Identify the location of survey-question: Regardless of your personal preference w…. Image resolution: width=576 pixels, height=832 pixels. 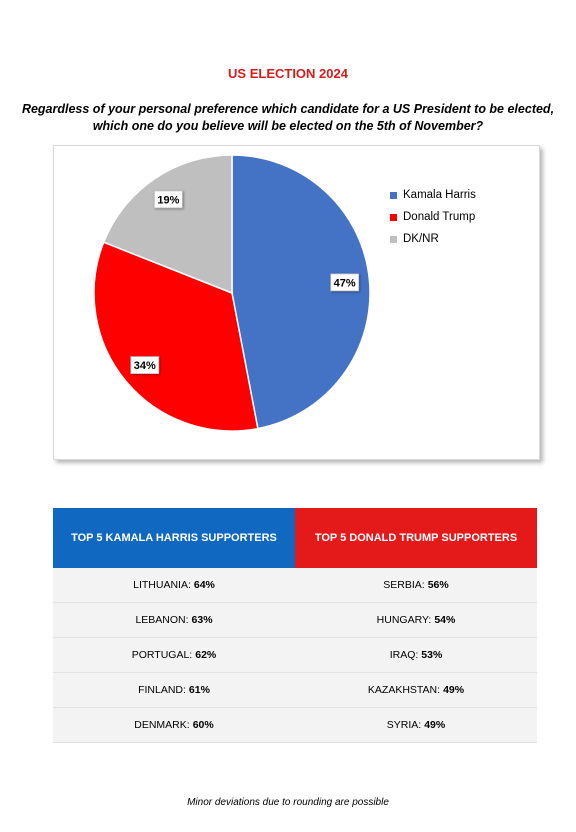
(288, 117).